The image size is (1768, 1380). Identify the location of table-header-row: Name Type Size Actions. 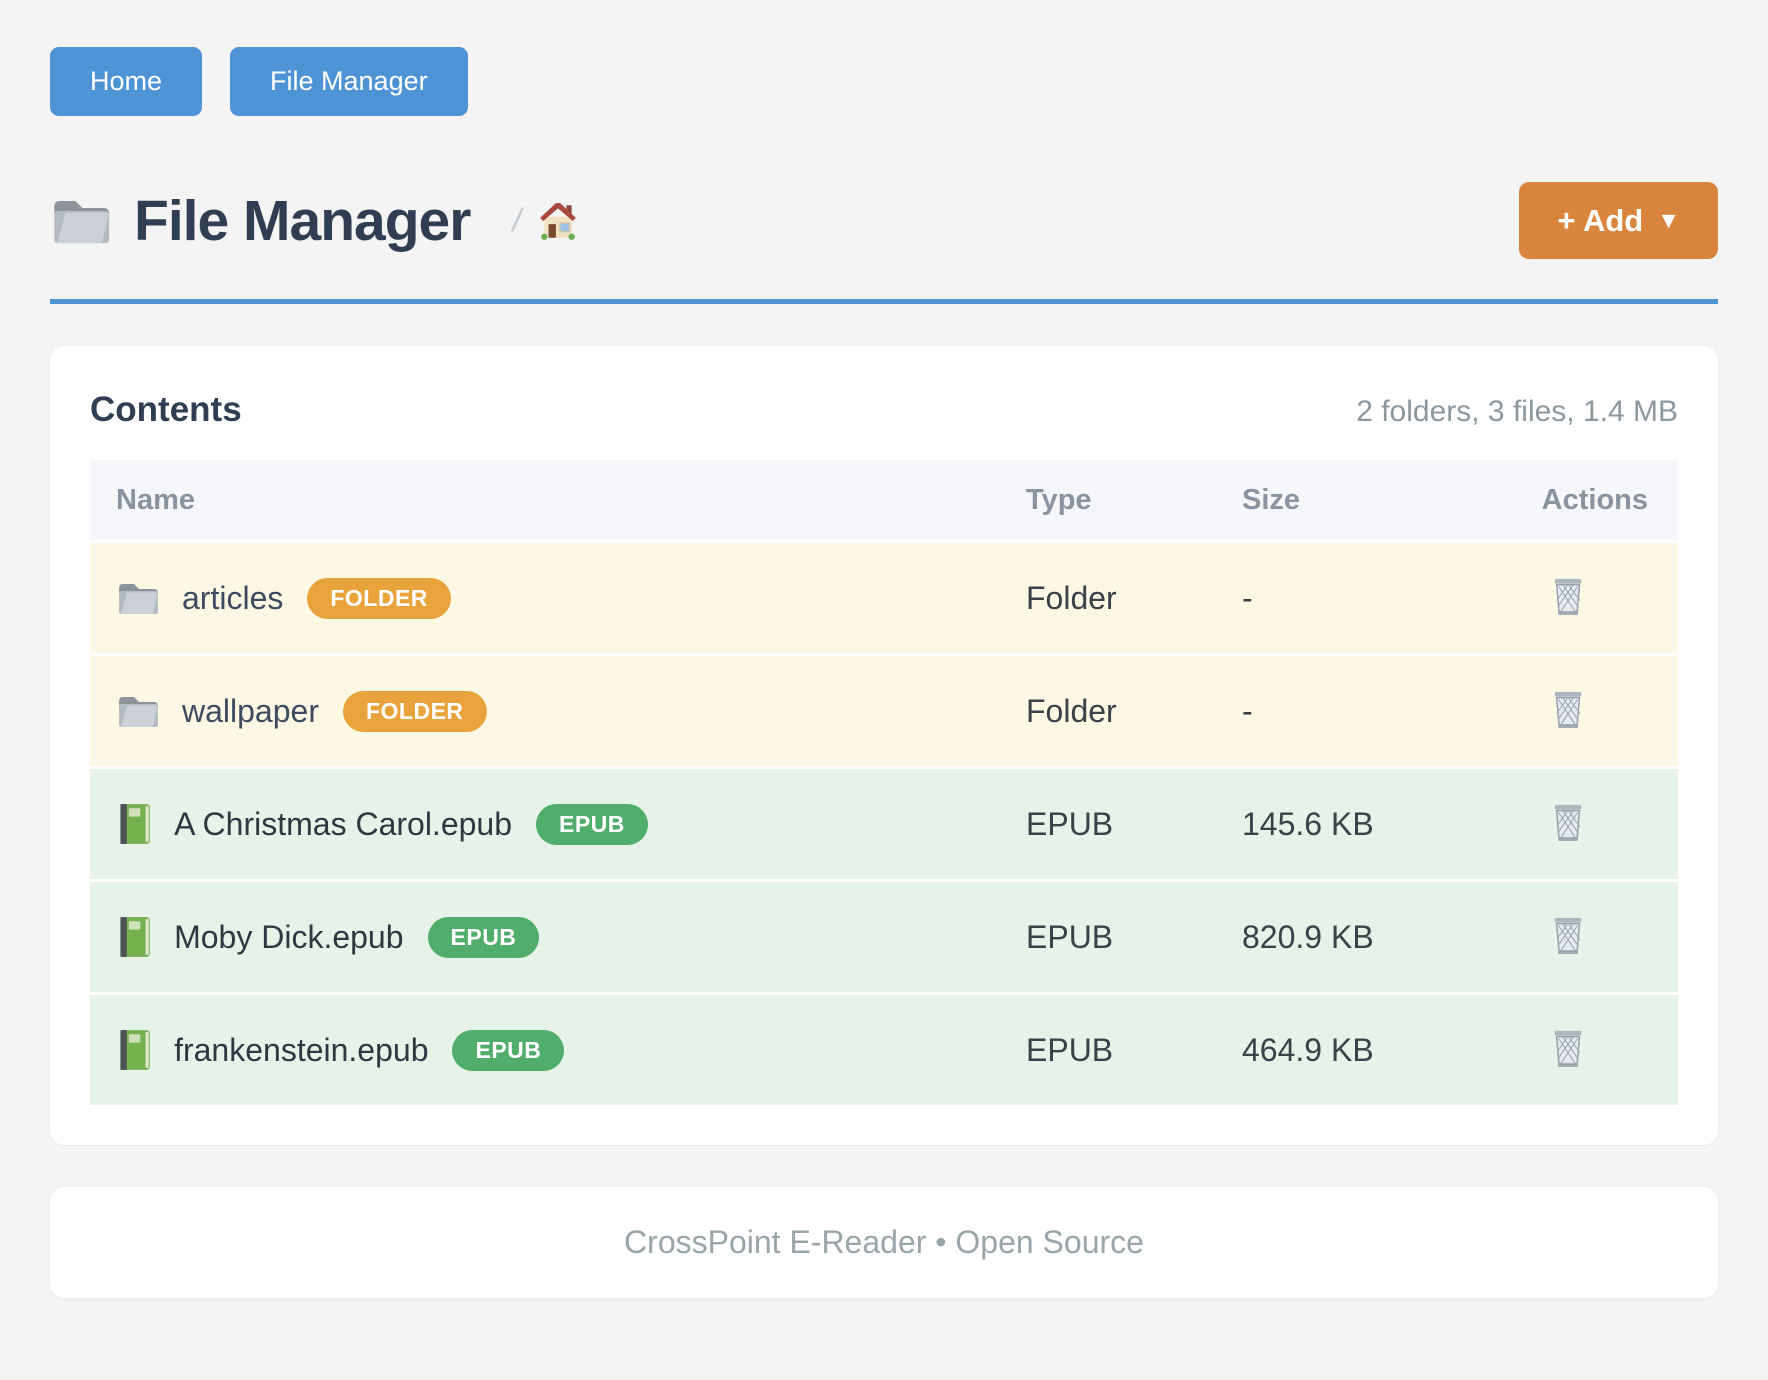
(884, 500).